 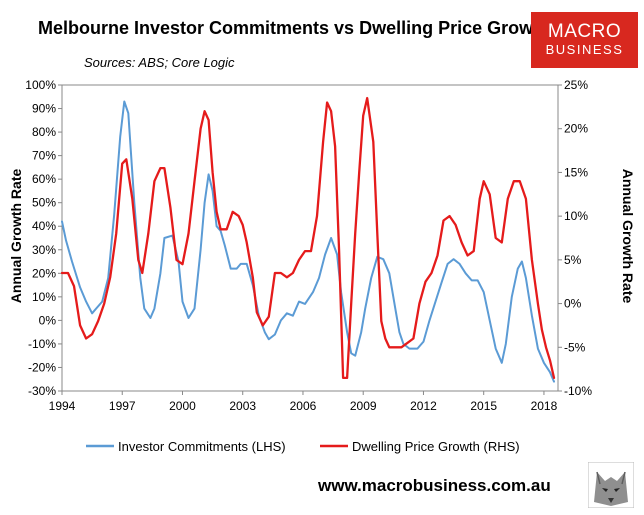 What do you see at coordinates (44, 273) in the screenshot?
I see `left-tick-label: 20%` at bounding box center [44, 273].